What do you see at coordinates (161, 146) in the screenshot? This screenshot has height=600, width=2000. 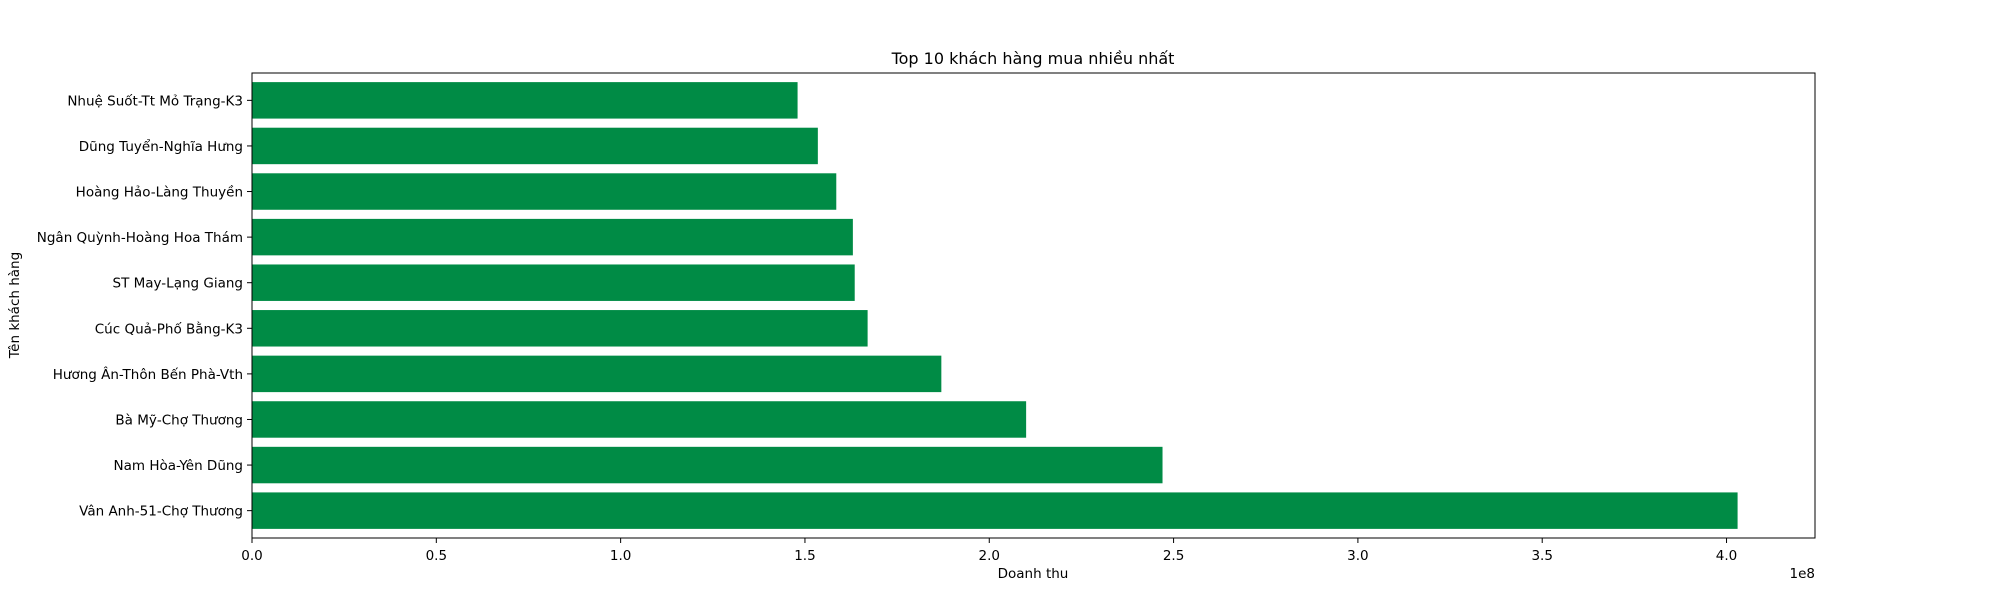 I see `y-tick-label: Dũng Tuyển-Nghĩa Hưng` at bounding box center [161, 146].